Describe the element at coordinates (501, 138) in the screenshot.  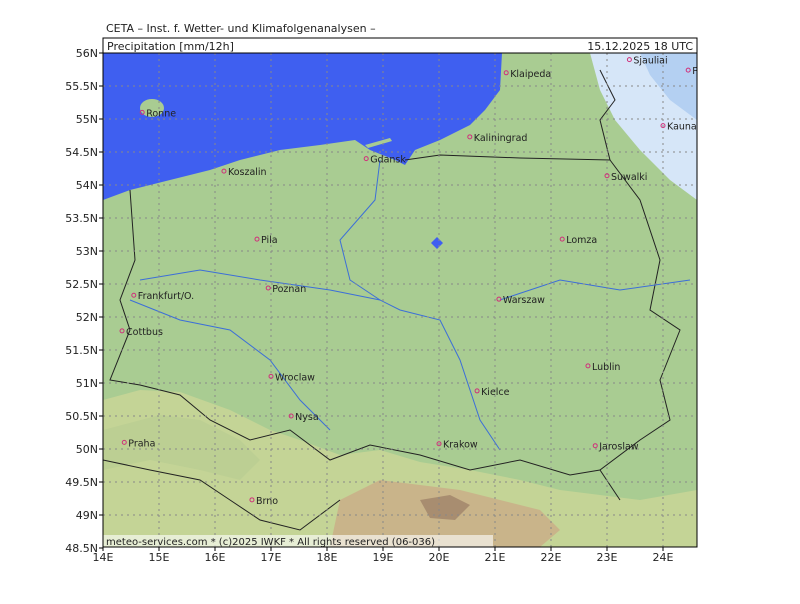
I see `city-label: Kaliningrad` at that location.